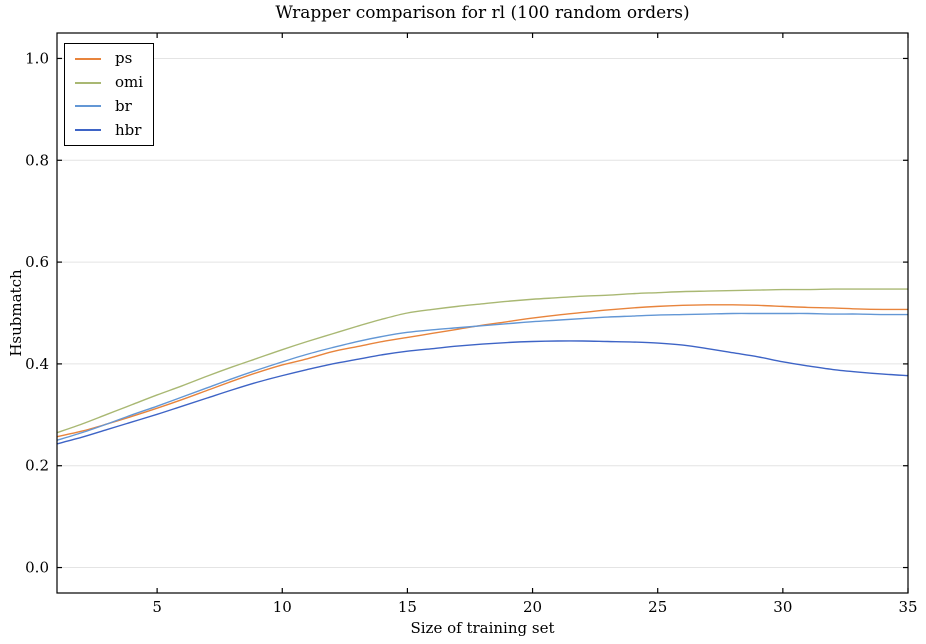 This screenshot has height=644, width=926. Describe the element at coordinates (37, 466) in the screenshot. I see `y-tick-label: 0.2` at that location.